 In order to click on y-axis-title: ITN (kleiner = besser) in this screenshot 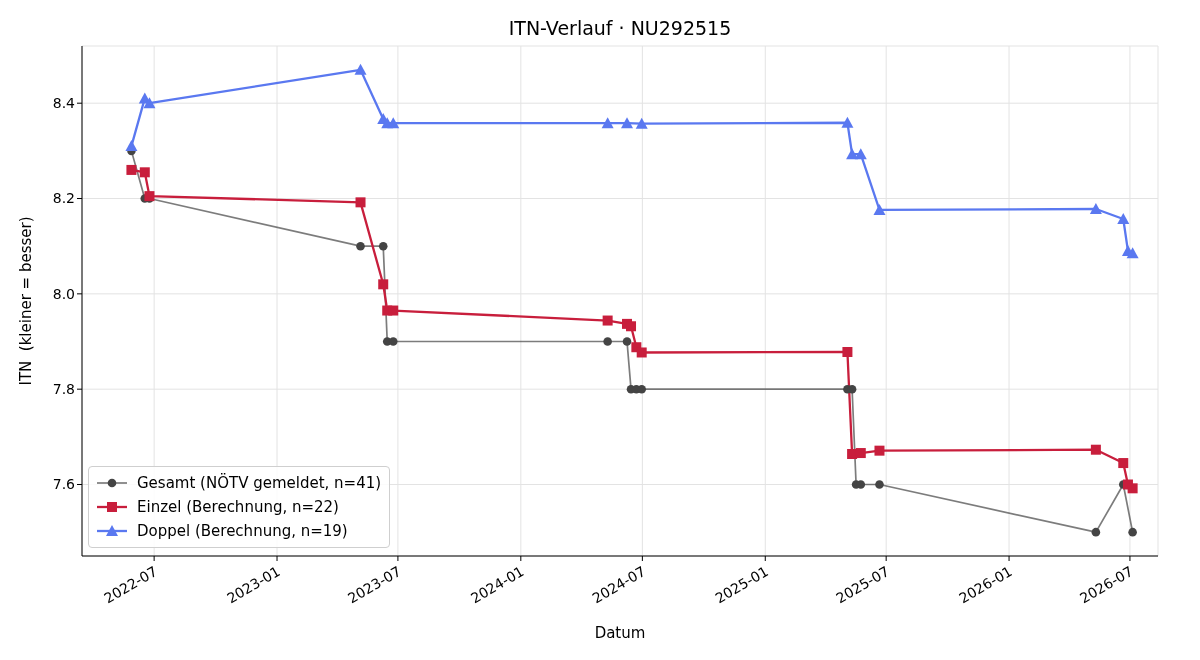, I will do `click(26, 301)`.